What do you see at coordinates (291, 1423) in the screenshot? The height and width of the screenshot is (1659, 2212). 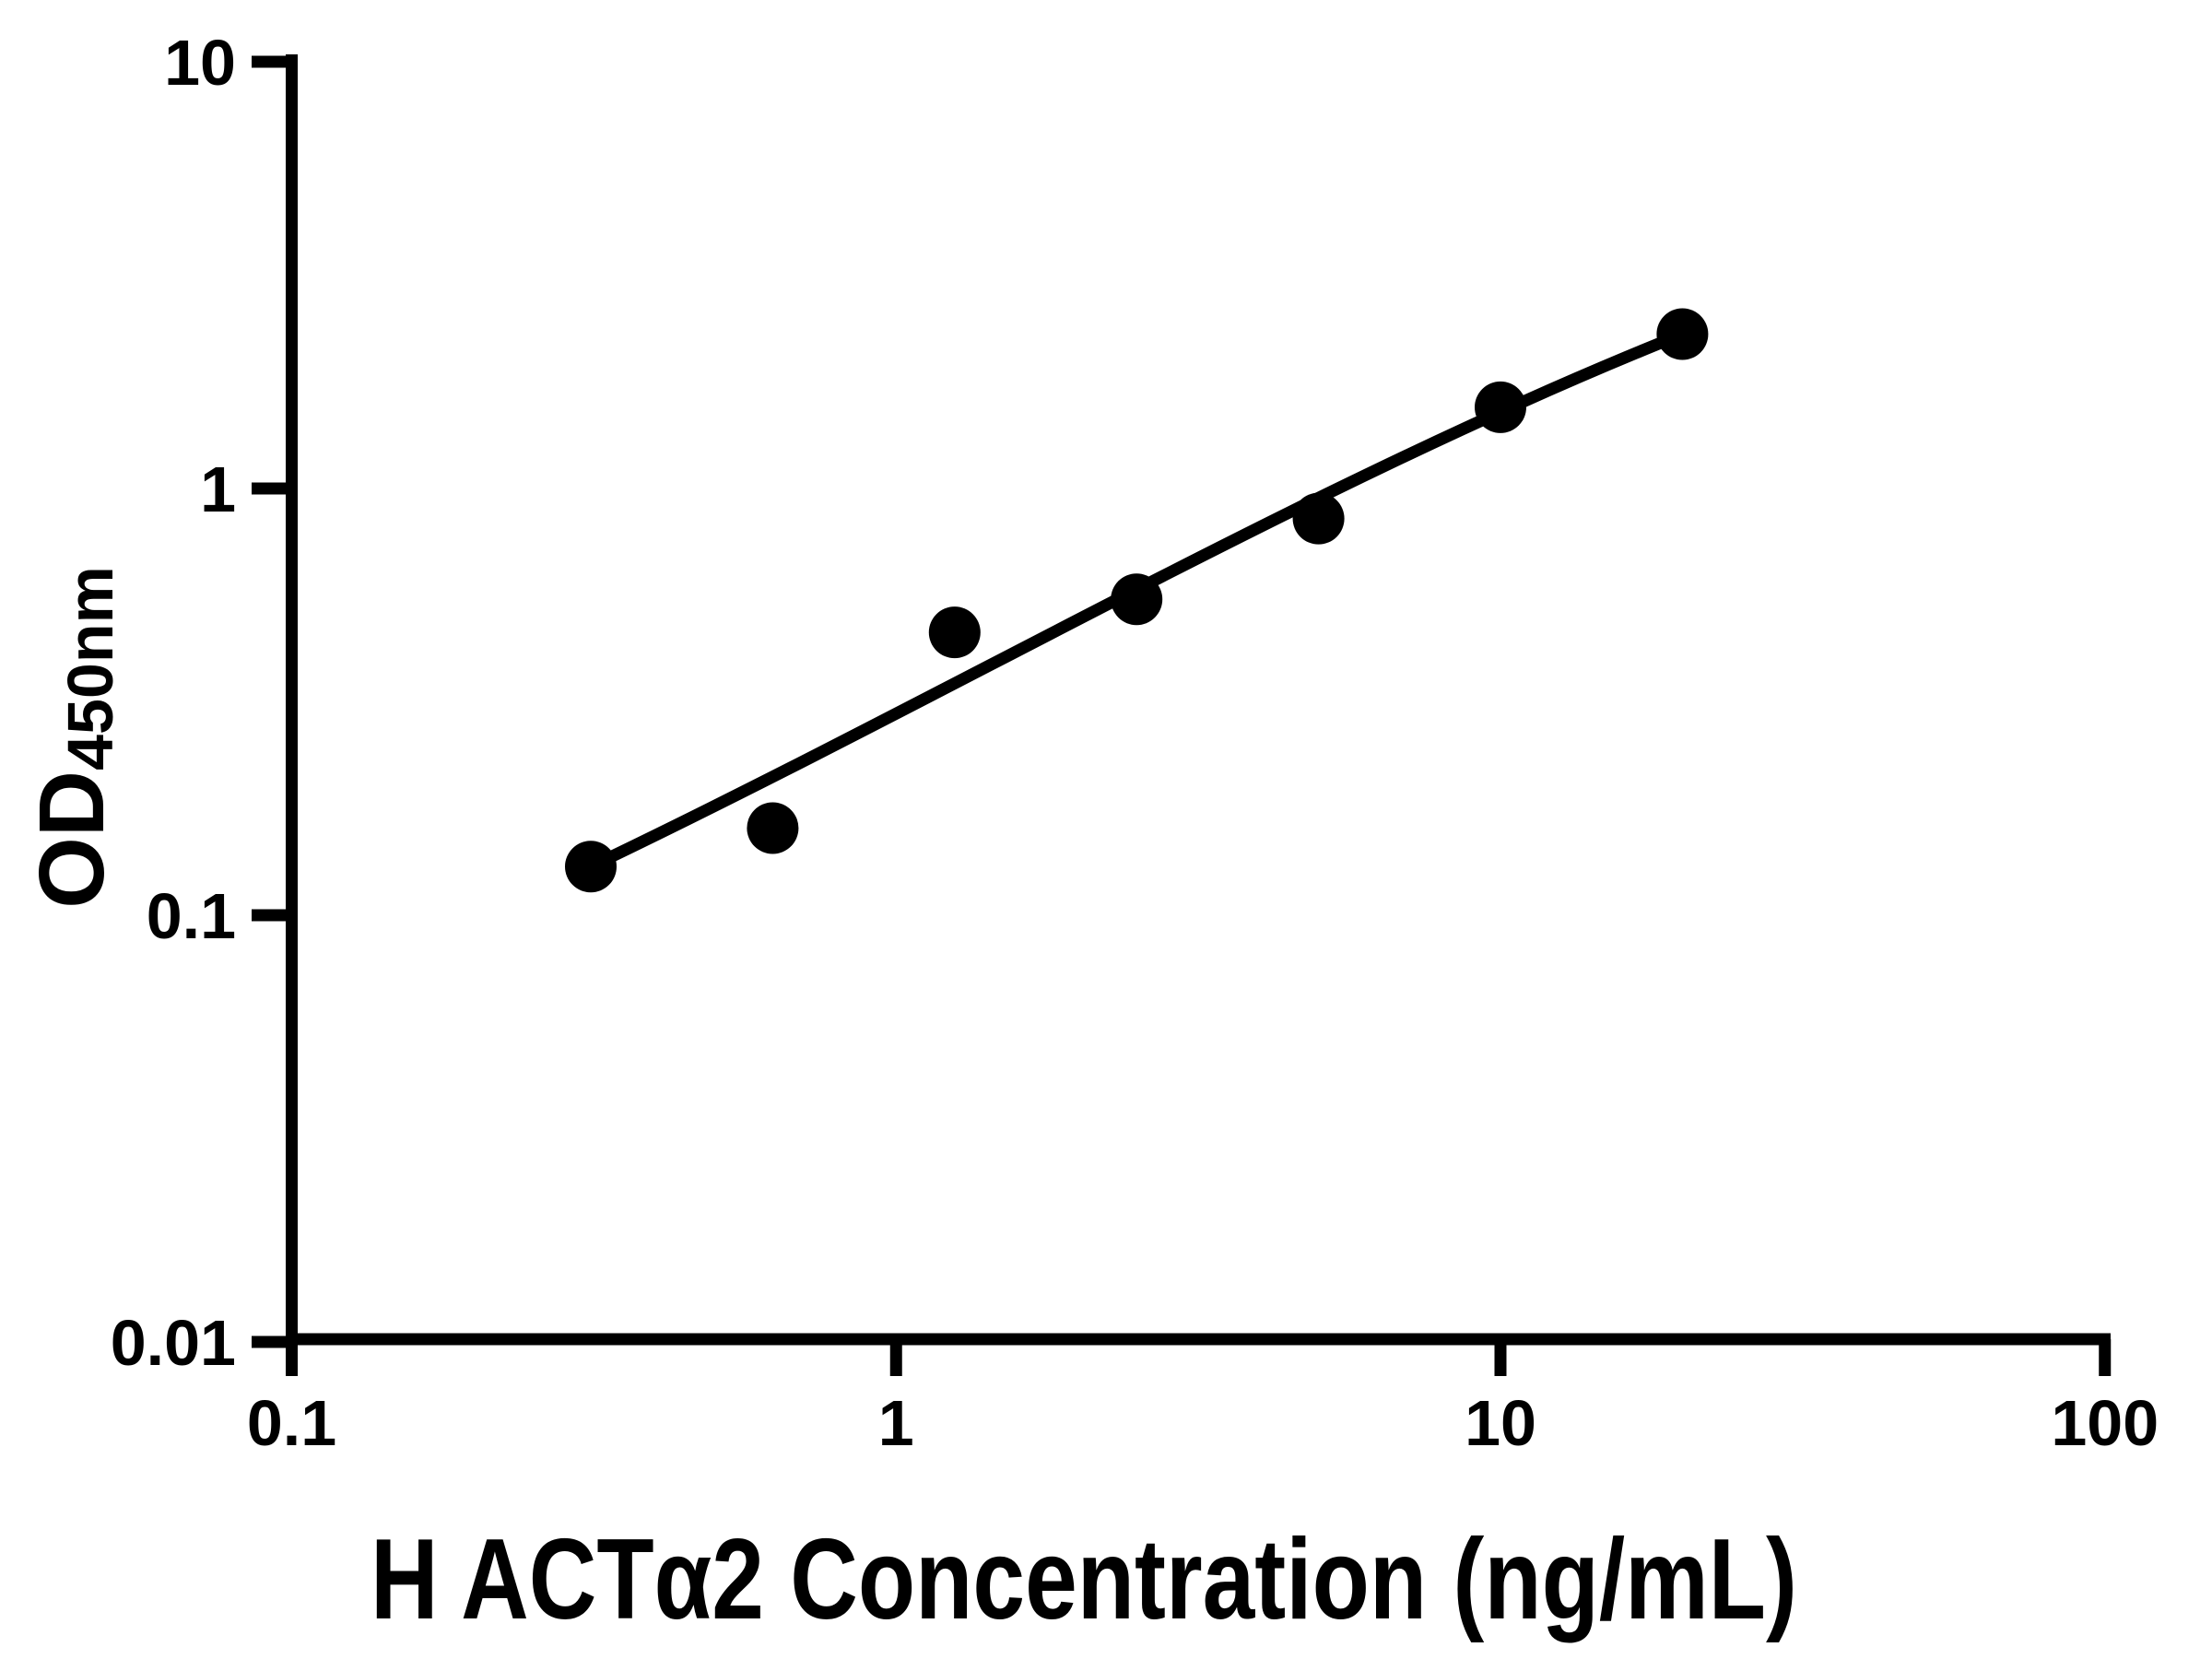 I see `x-axis-tick-label: 0.1` at bounding box center [291, 1423].